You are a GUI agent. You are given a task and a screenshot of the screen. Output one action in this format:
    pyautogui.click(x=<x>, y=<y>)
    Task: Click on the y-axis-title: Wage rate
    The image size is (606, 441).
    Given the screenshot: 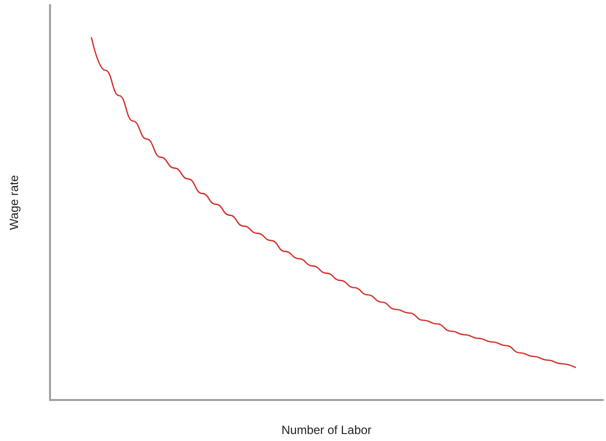 What is the action you would take?
    pyautogui.click(x=14, y=202)
    